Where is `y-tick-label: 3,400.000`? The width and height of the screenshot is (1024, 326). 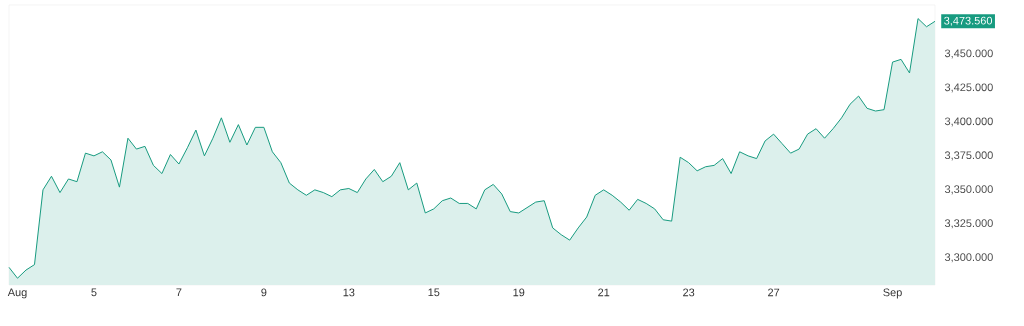 y-tick-label: 3,400.000 is located at coordinates (968, 122).